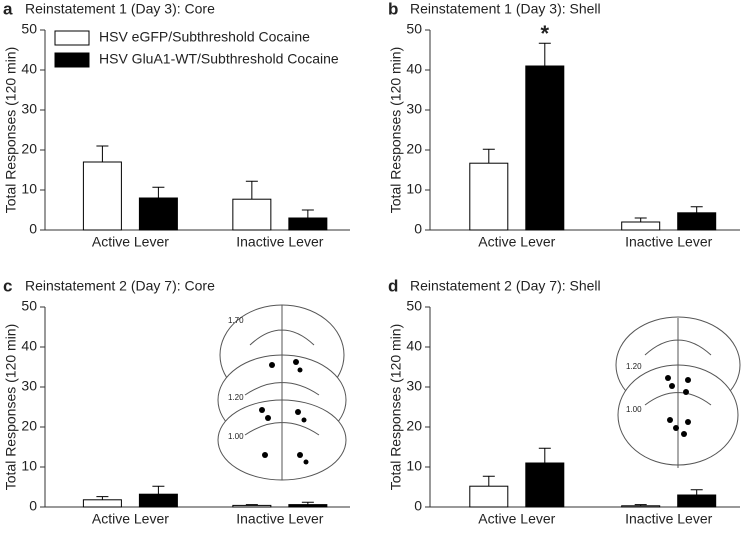 Image resolution: width=756 pixels, height=535 pixels. Describe the element at coordinates (8, 9) in the screenshot. I see `panel-letter: a` at that location.